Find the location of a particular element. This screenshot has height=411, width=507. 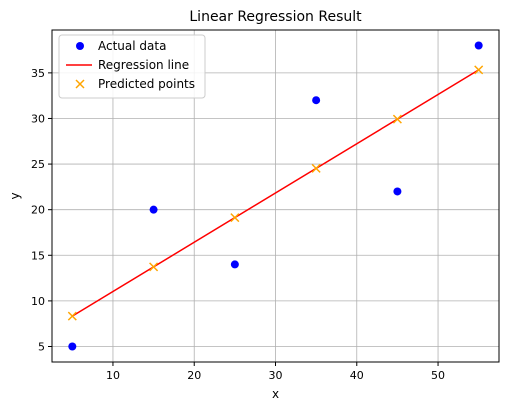

y-tick-label: 5 is located at coordinates (41, 346).